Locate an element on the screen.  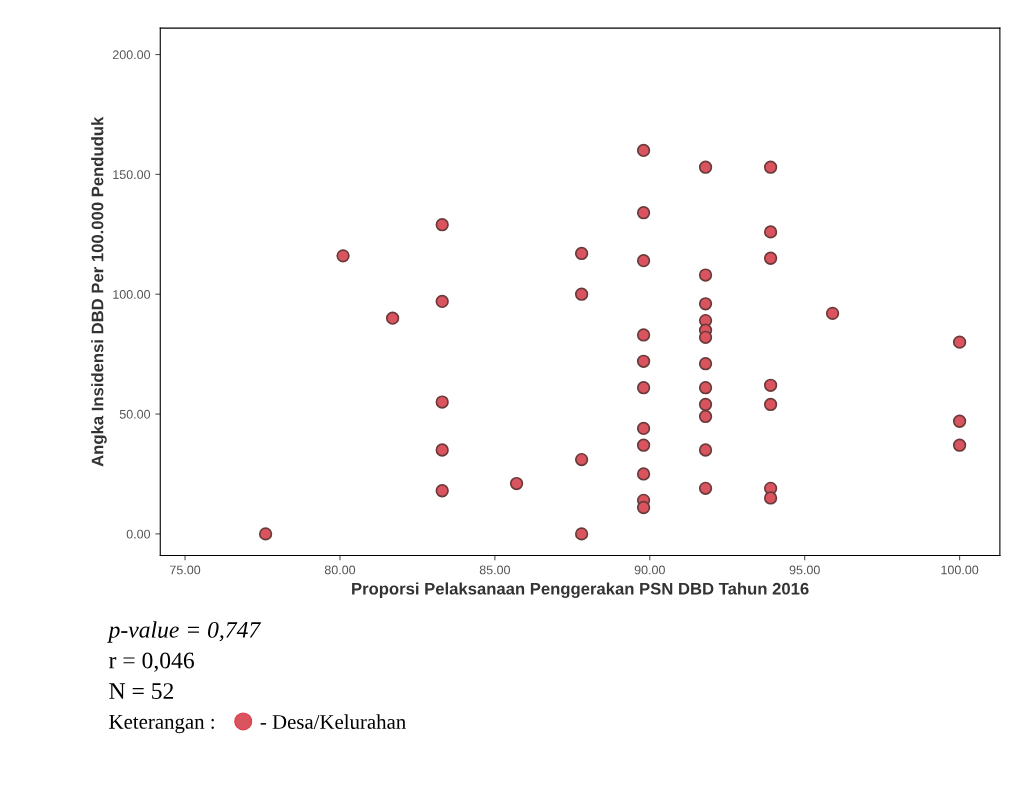
y-tick-label: 100.00 is located at coordinates (132, 294).